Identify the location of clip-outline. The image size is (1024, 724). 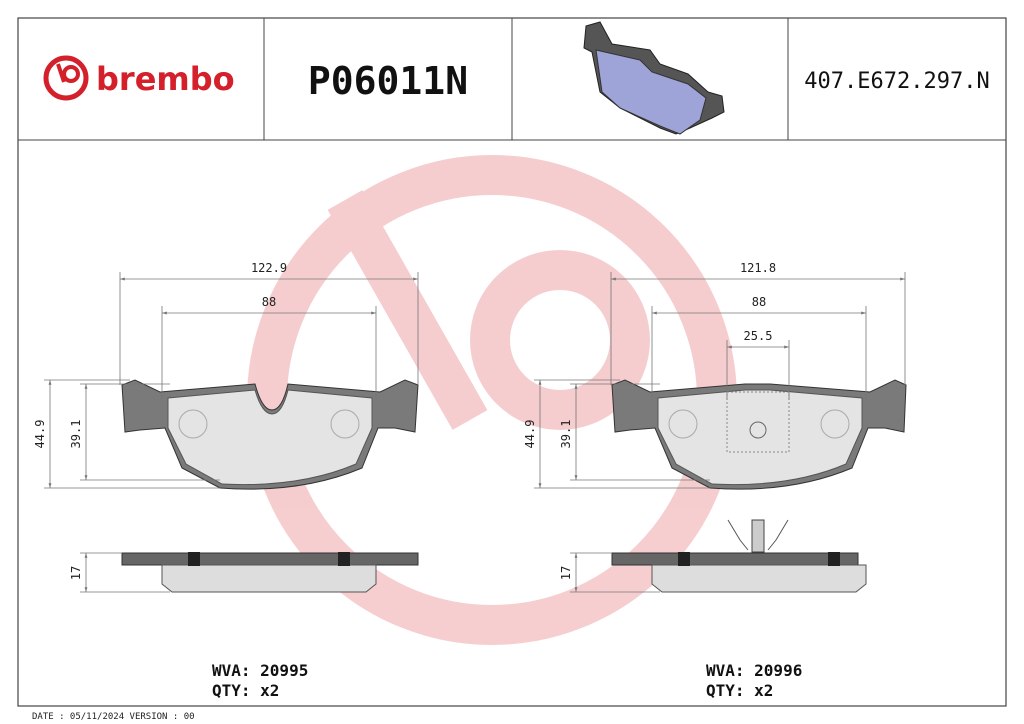
(758, 422).